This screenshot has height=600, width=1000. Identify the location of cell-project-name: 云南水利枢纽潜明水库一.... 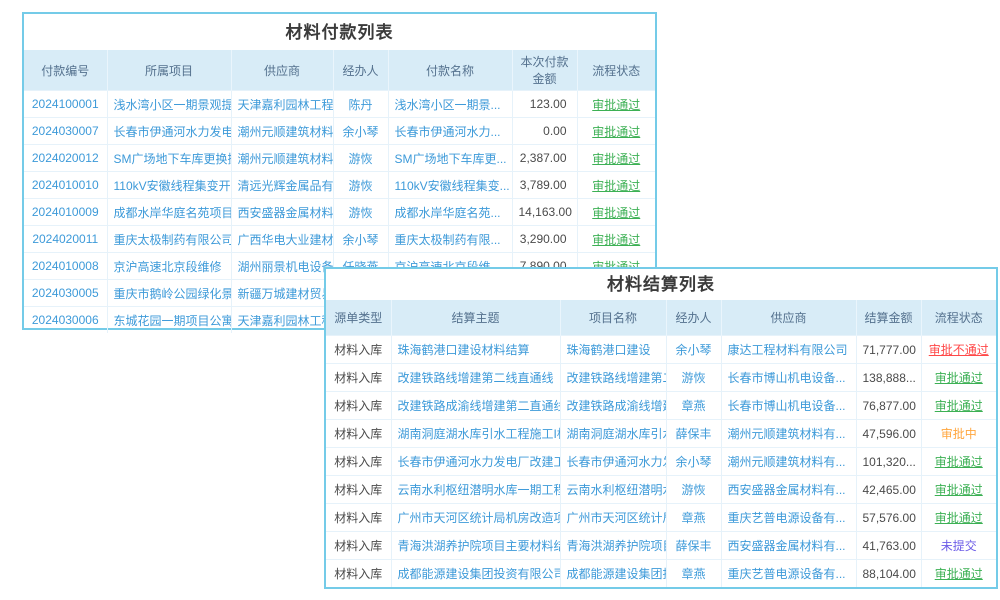
(612, 489).